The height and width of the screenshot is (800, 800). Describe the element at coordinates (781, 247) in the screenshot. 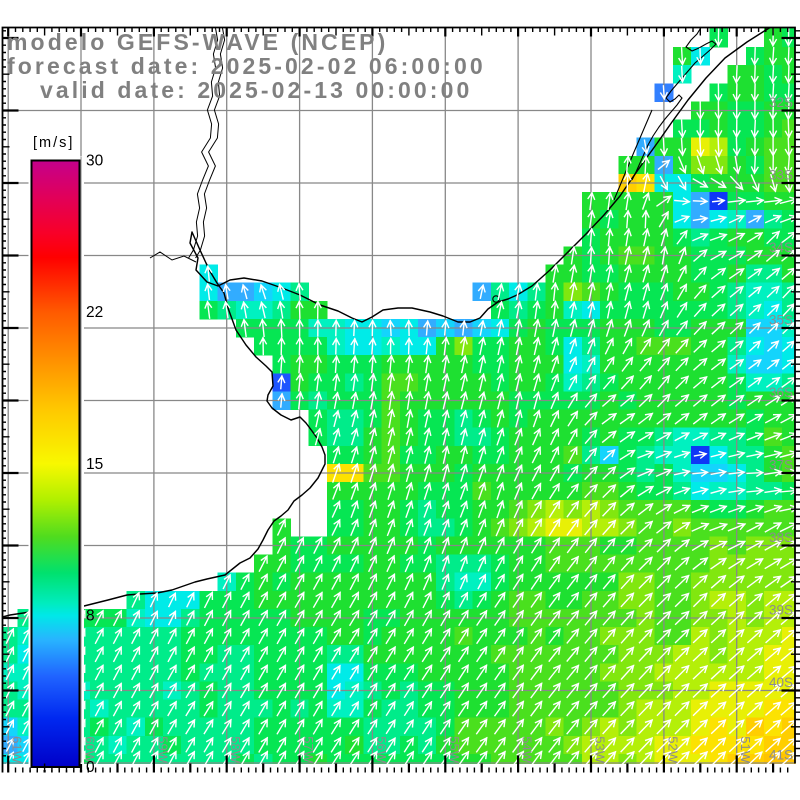

I see `svg-text: 34S` at that location.